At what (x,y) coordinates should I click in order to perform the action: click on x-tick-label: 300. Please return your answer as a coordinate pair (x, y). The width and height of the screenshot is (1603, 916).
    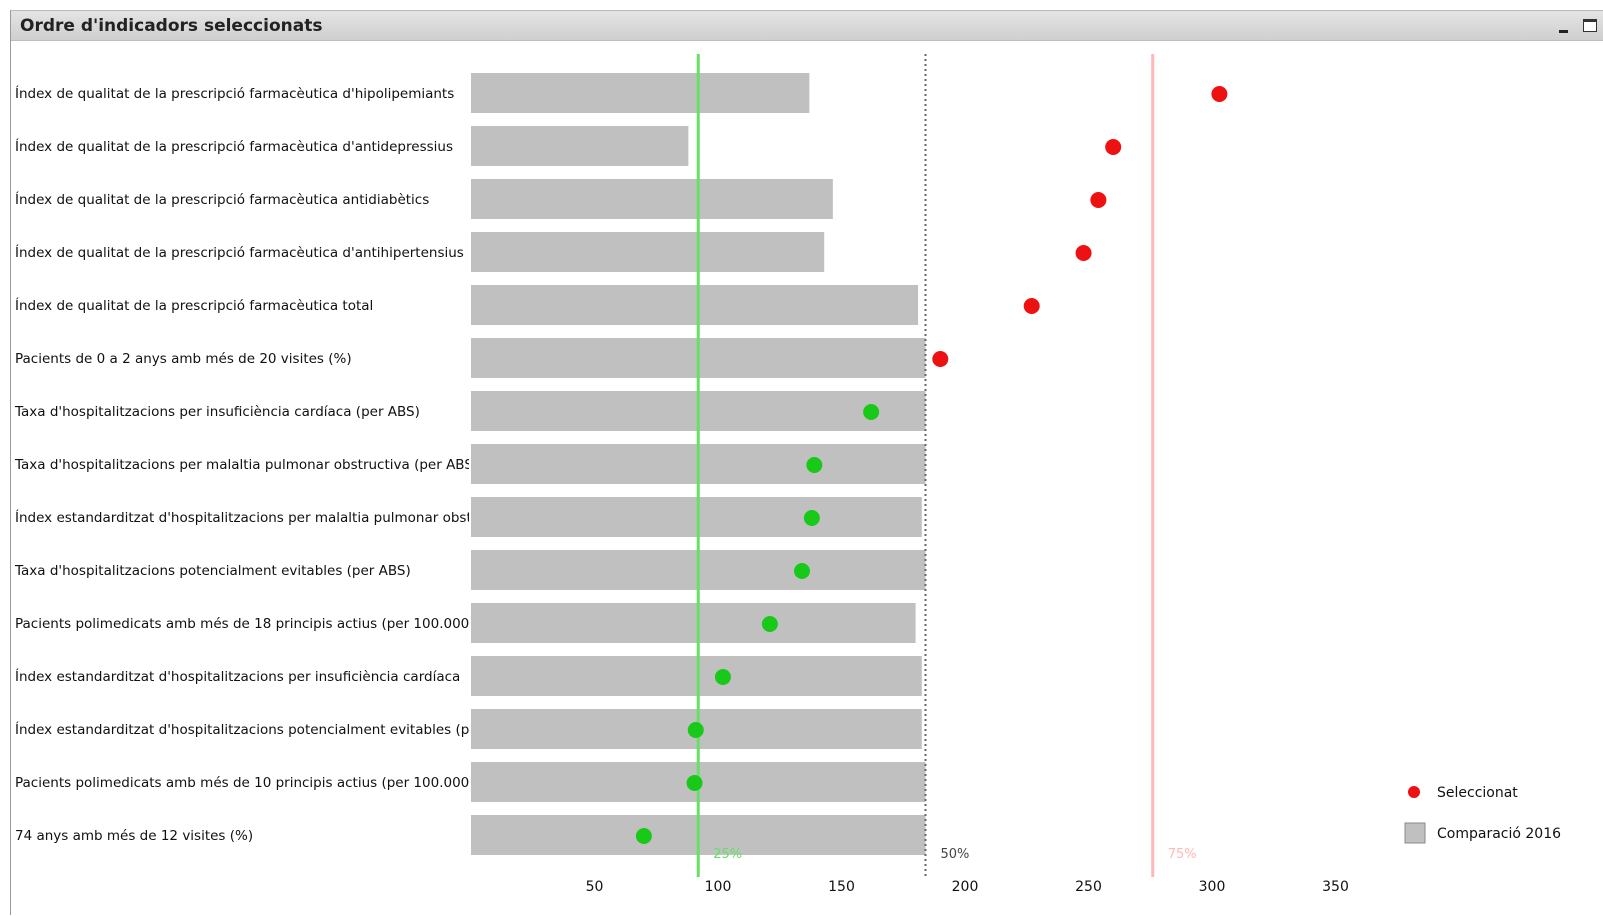
    Looking at the image, I should click on (1212, 887).